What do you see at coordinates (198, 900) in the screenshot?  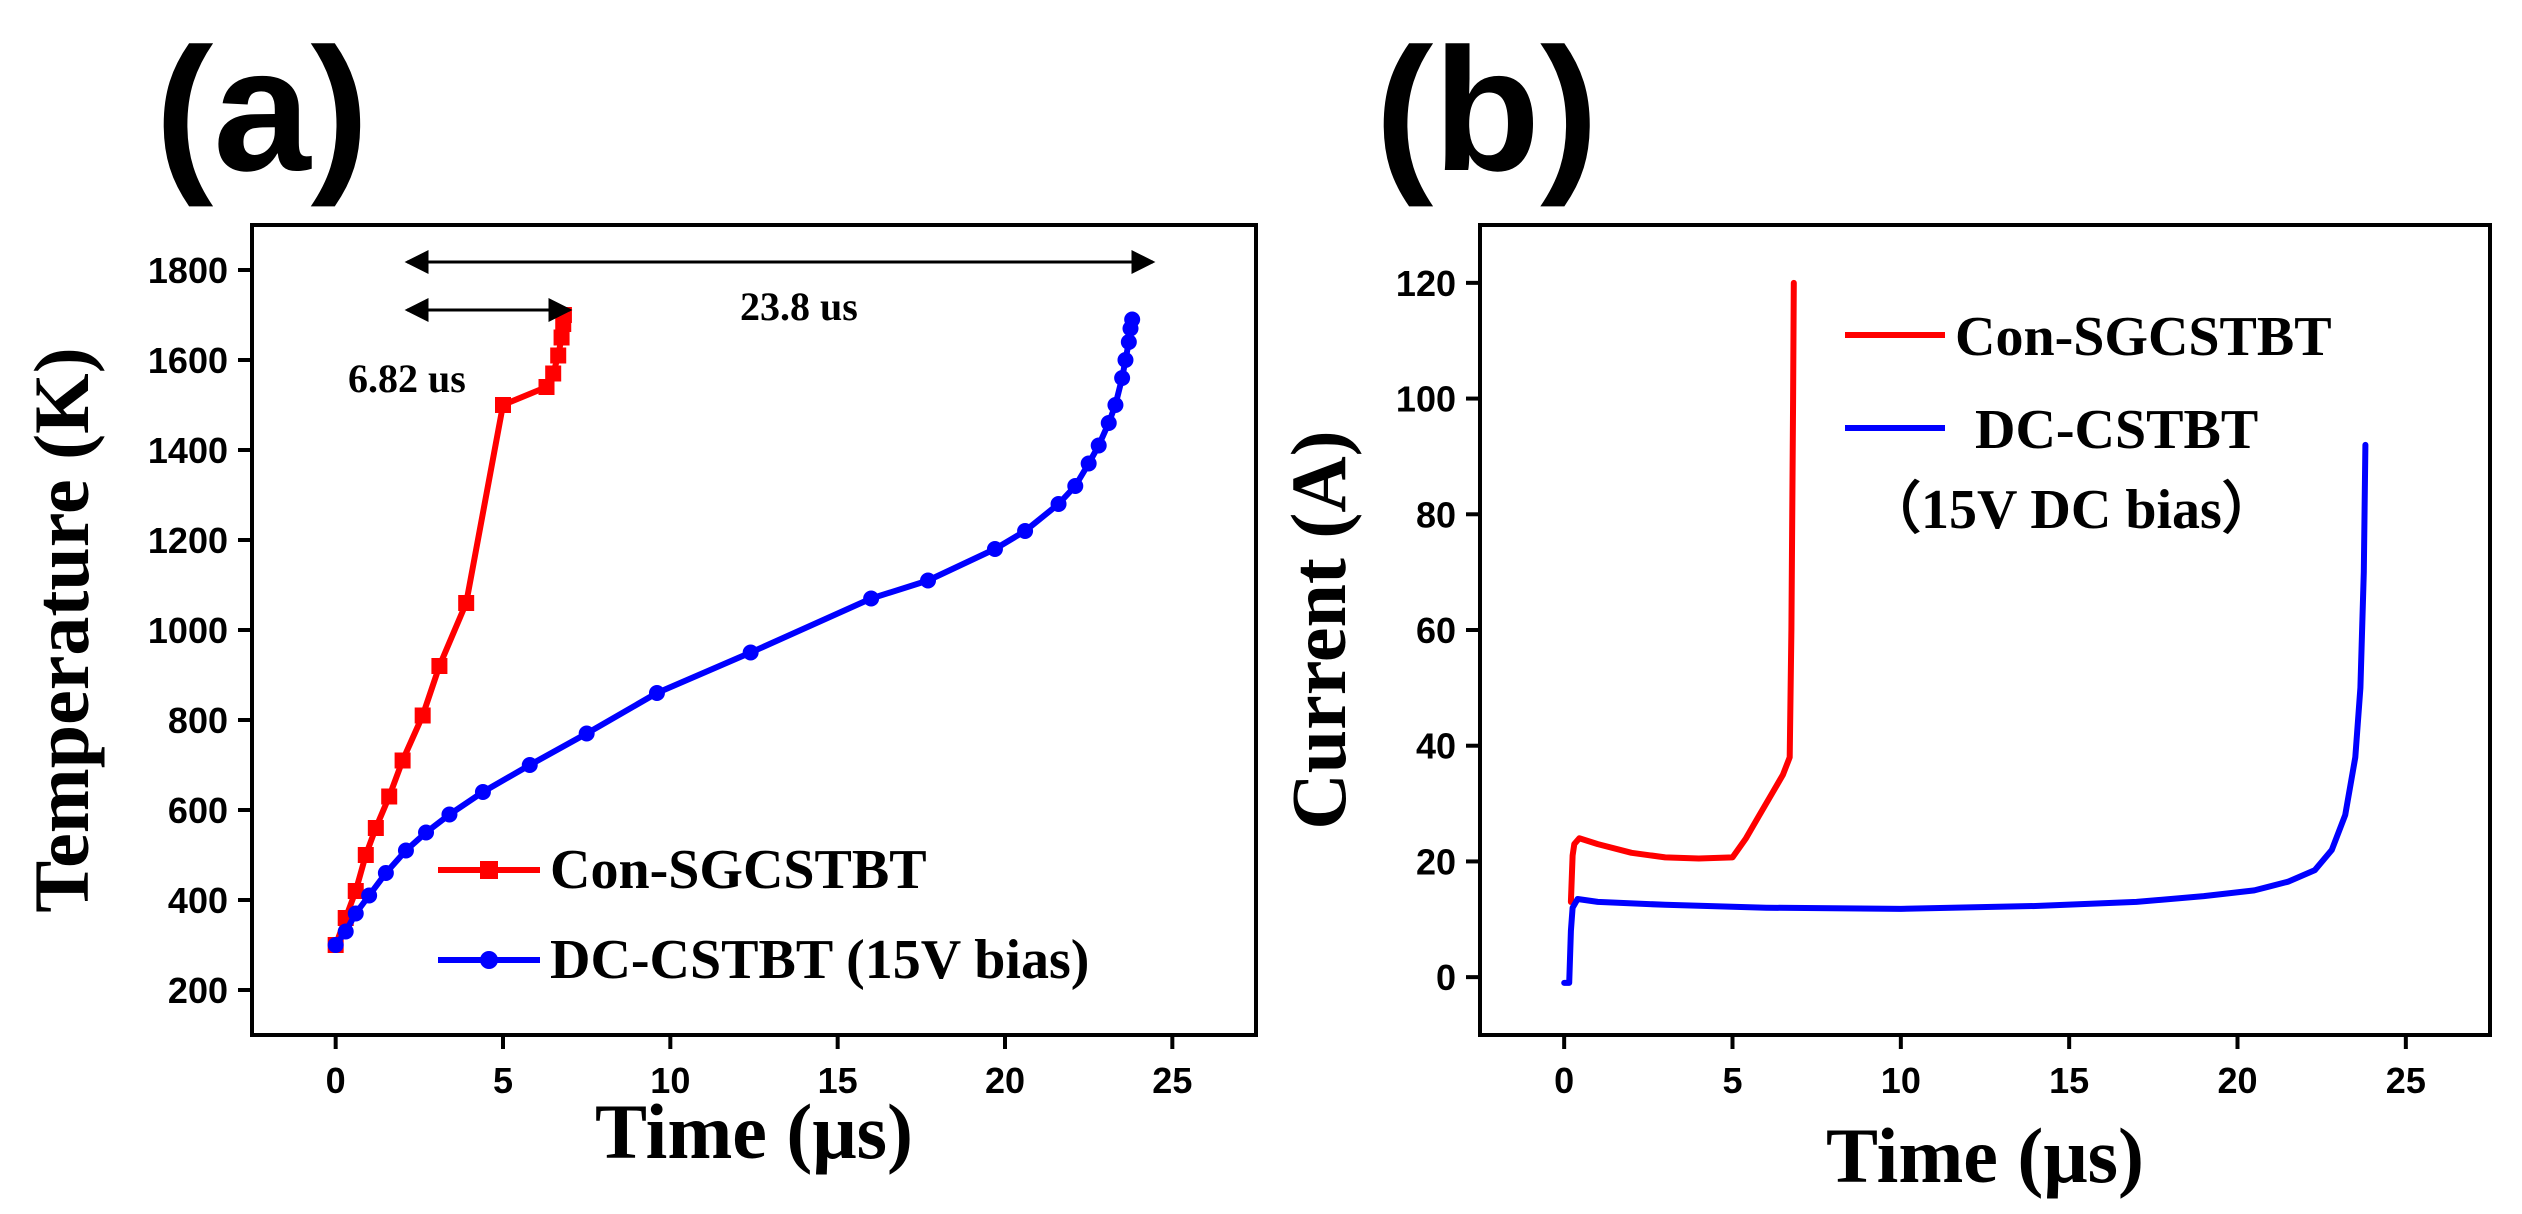 I see `y-tick-label: 400` at bounding box center [198, 900].